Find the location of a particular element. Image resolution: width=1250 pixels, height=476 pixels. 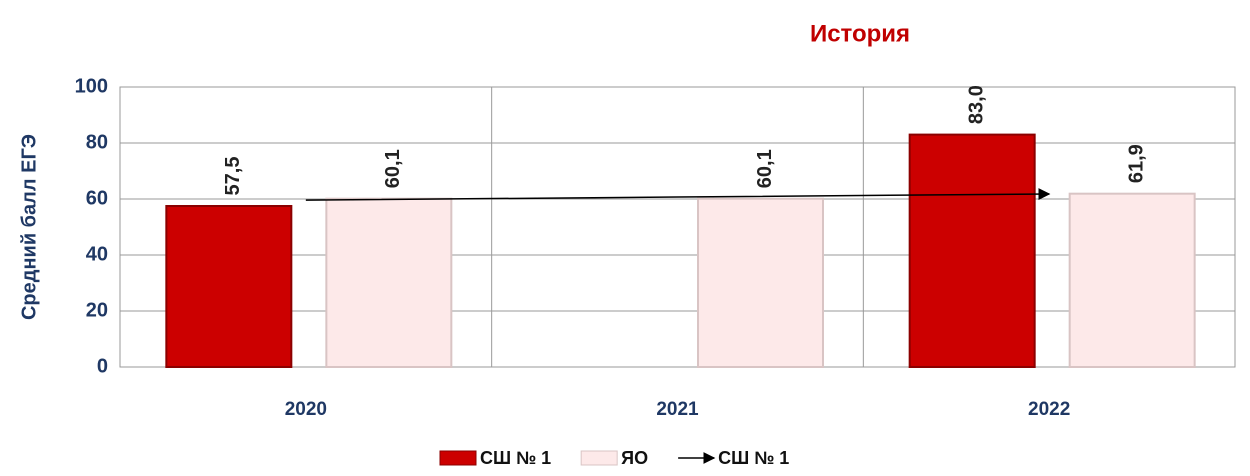

trend-line is located at coordinates (678, 194).